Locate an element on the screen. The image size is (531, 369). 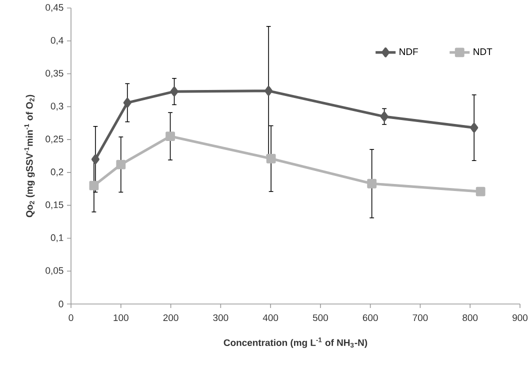
x-tick-label: 100 is located at coordinates (121, 318).